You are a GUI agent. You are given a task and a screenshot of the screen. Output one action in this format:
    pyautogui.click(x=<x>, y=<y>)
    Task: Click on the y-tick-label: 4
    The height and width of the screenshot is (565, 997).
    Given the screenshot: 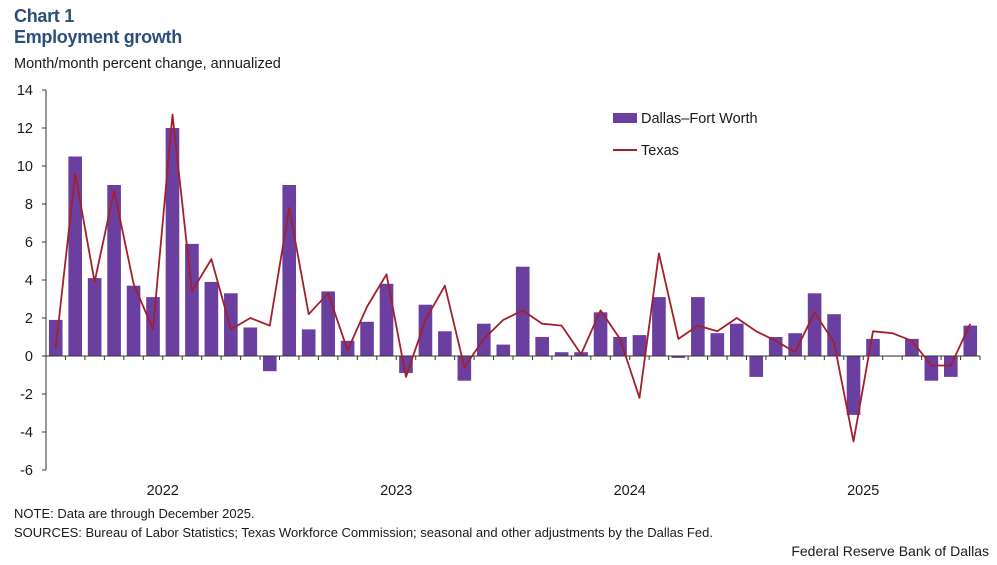 What is the action you would take?
    pyautogui.click(x=29, y=281)
    